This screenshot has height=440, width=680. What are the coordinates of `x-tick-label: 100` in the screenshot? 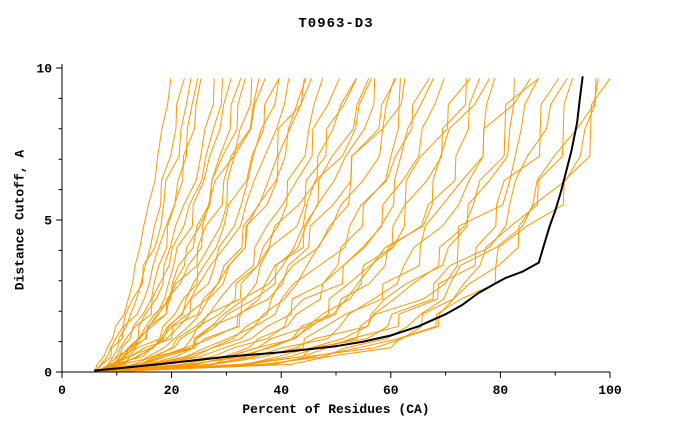 It's located at (610, 390).